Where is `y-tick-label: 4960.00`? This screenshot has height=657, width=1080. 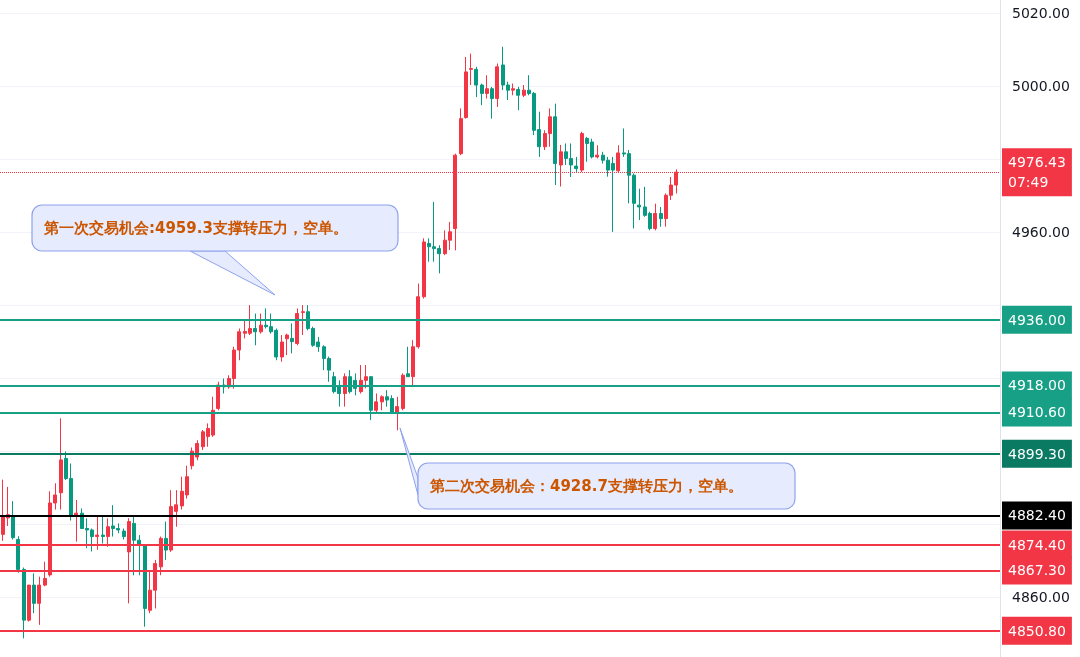
y-tick-label: 4960.00 is located at coordinates (1041, 232).